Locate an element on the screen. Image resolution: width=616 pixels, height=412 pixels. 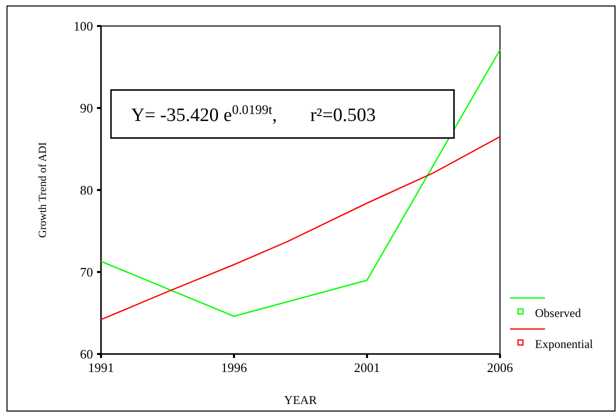
legend-label: Observed is located at coordinates (558, 313).